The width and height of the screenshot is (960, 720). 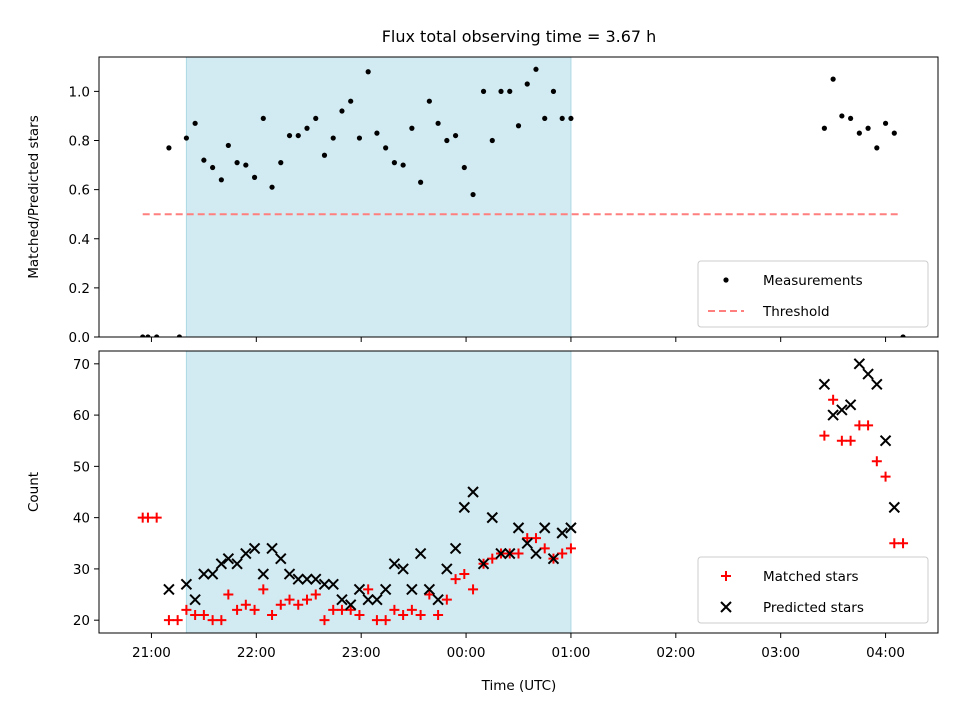 What do you see at coordinates (79, 240) in the screenshot?
I see `y-tick-label: 0.4` at bounding box center [79, 240].